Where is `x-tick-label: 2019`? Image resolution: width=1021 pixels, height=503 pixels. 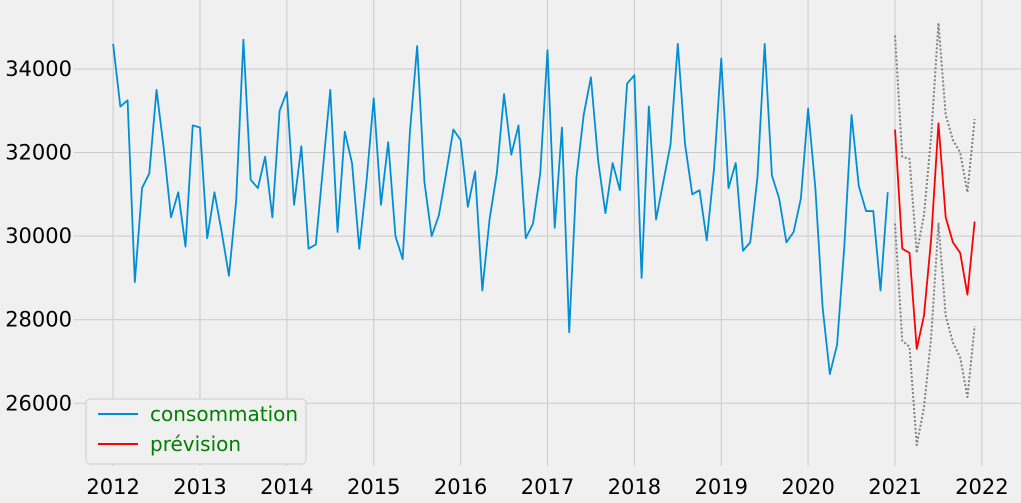
x-tick-label: 2019 is located at coordinates (721, 487).